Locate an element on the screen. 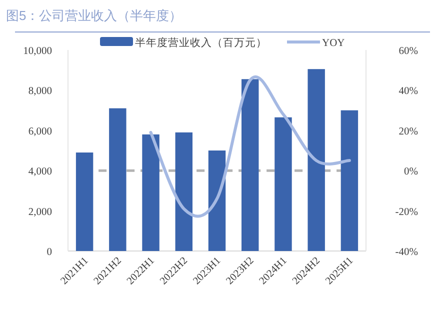 The width and height of the screenshot is (432, 333). y-tick-label: 8,000 is located at coordinates (40, 92).